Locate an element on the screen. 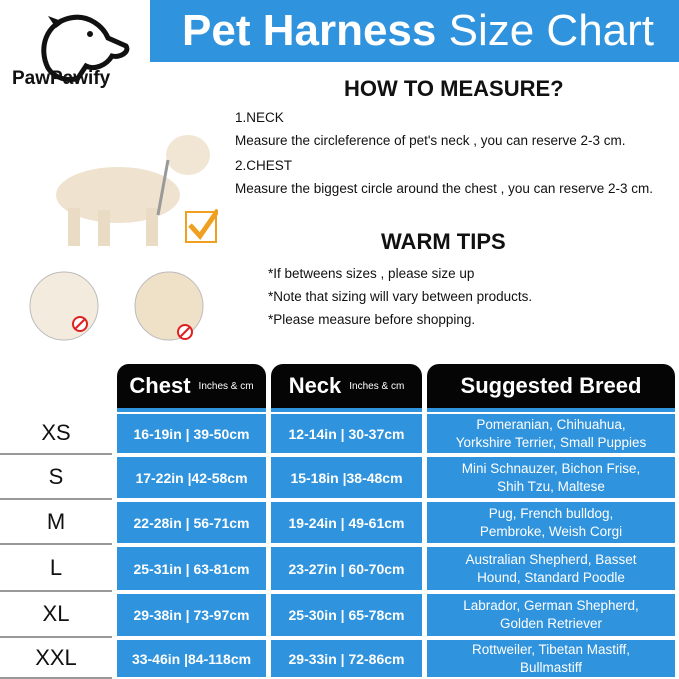 The width and height of the screenshot is (679, 679). size-label: XXL is located at coordinates (56, 658).